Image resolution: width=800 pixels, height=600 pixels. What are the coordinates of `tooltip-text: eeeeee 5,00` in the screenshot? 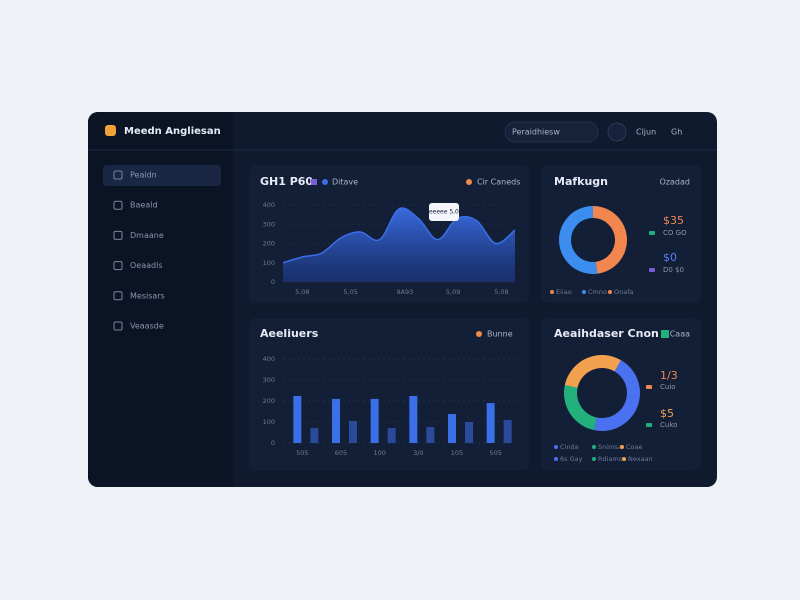 It's located at (444, 212).